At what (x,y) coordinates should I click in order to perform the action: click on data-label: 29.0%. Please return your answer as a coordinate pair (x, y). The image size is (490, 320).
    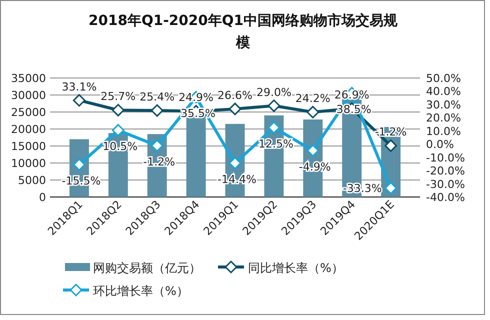
    Looking at the image, I should click on (274, 92).